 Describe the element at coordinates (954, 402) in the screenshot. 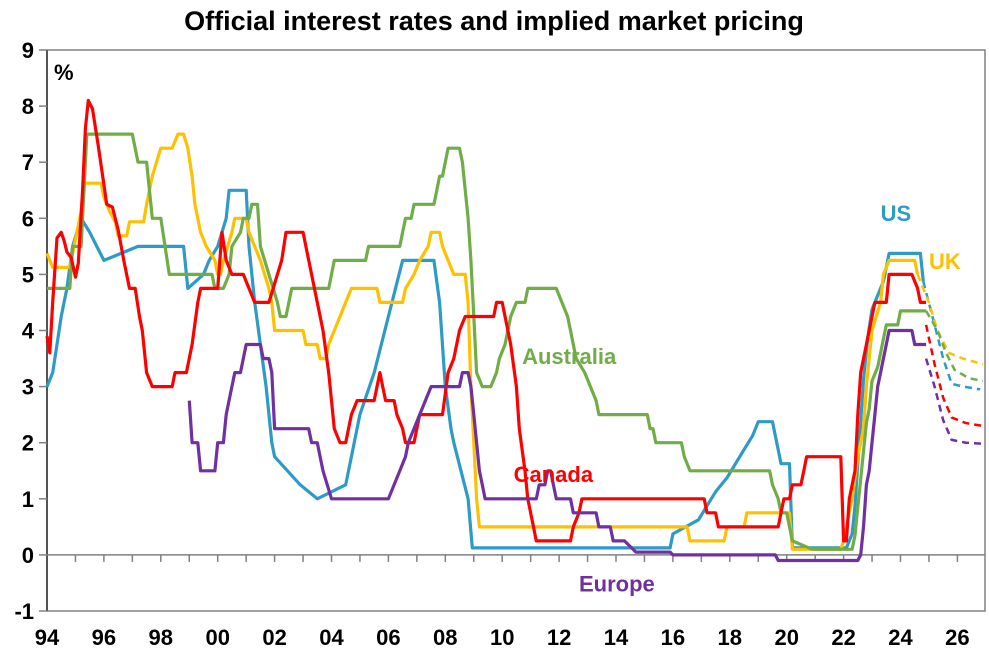

I see `series-projection-europe` at that location.